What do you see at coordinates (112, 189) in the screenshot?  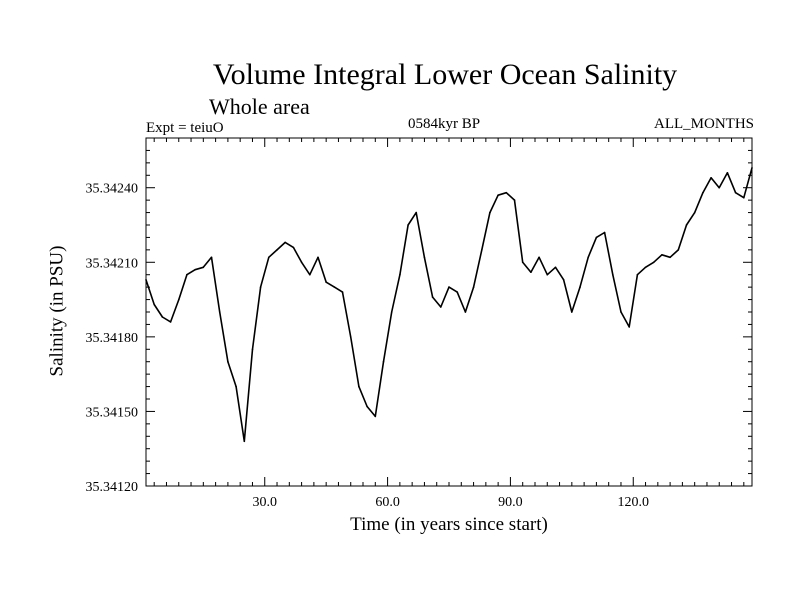 I see `y-tick-label: 35.34240` at bounding box center [112, 189].